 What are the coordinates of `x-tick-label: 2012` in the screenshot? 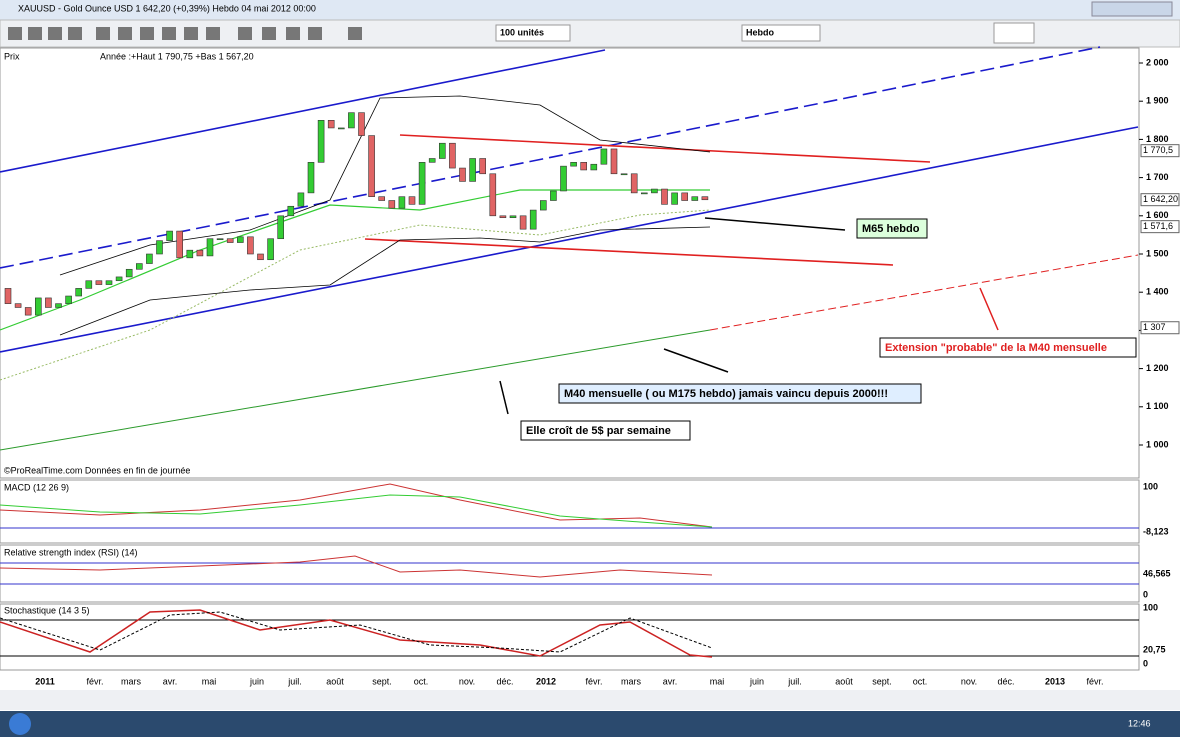 It's located at (546, 681).